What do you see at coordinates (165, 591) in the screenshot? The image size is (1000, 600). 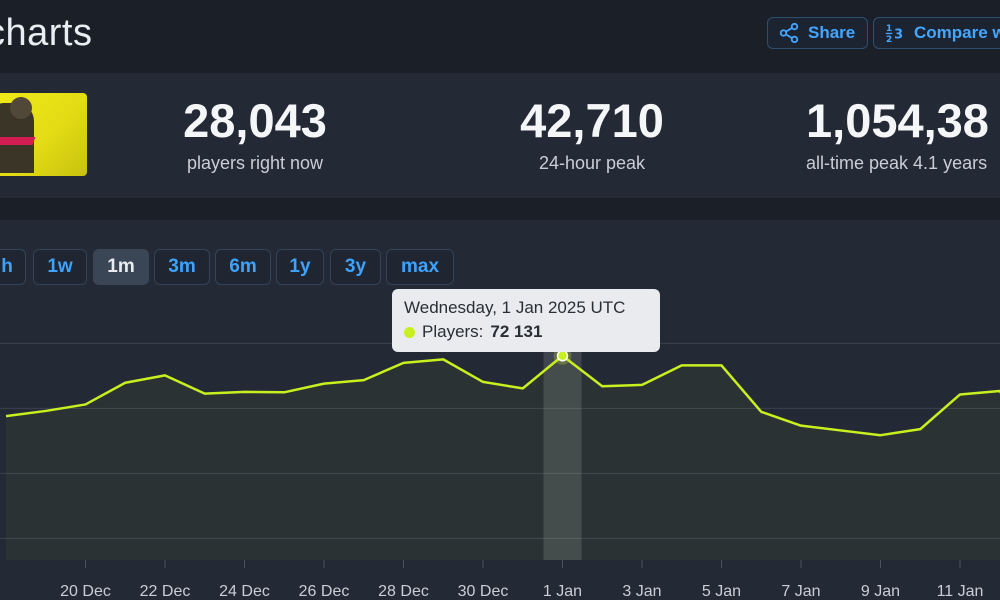 I see `x-tick-label: 22 Dec` at bounding box center [165, 591].